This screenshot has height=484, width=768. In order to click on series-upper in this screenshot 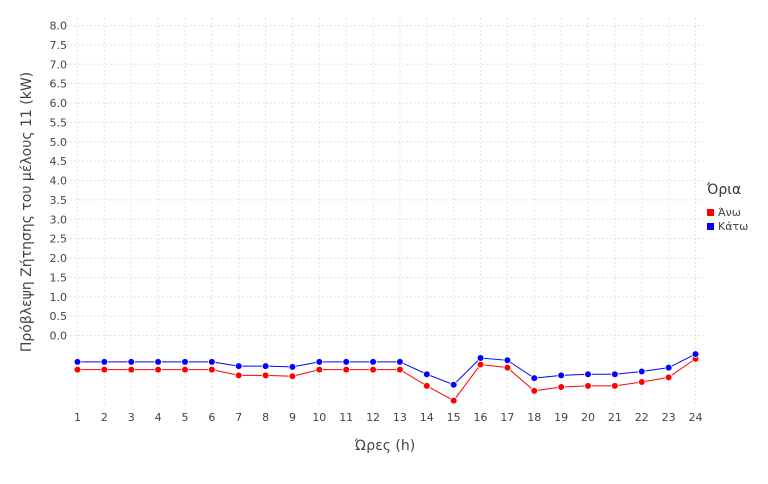, I will do `click(386, 379)`.